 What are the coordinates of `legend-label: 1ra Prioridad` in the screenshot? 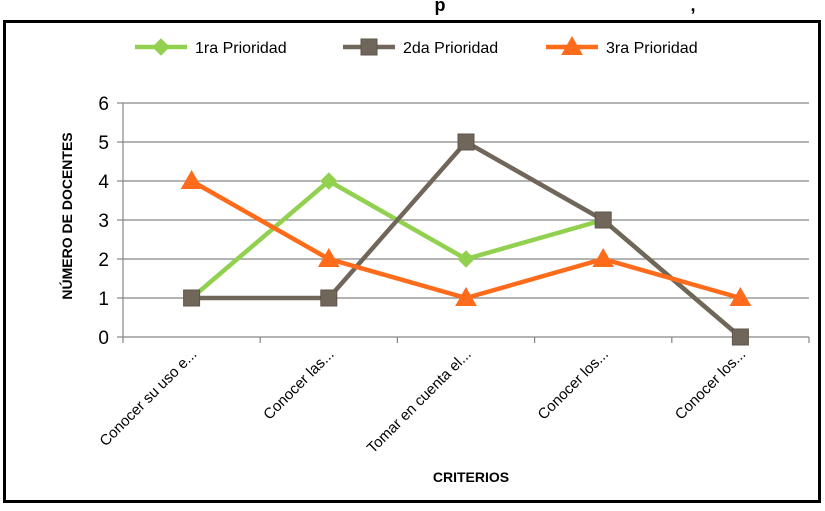 It's located at (241, 48).